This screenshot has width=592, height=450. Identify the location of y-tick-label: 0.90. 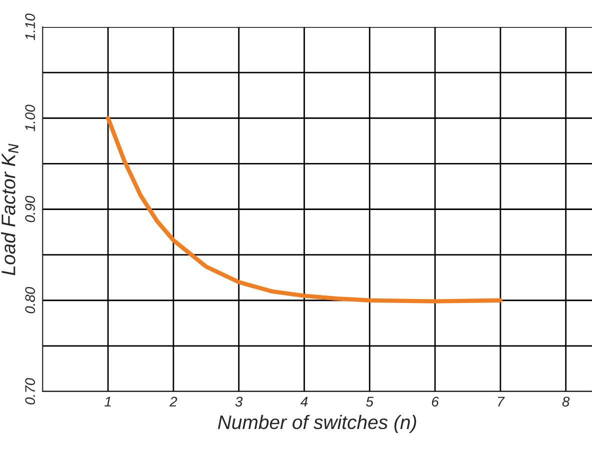
(30, 209).